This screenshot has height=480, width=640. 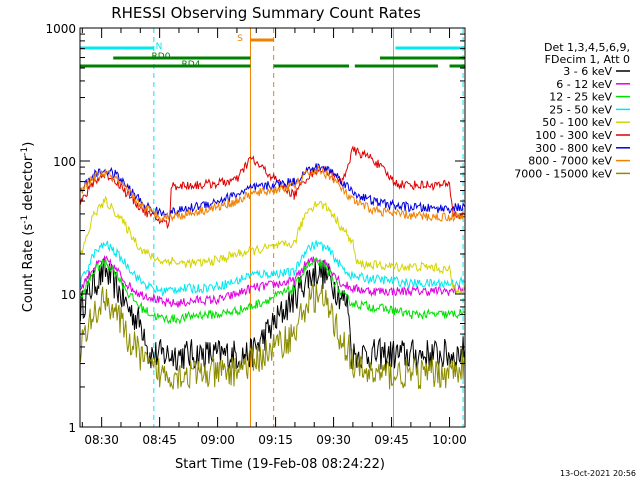 What do you see at coordinates (587, 59) in the screenshot?
I see `legend-header: FDecim 1, Att 0` at bounding box center [587, 59].